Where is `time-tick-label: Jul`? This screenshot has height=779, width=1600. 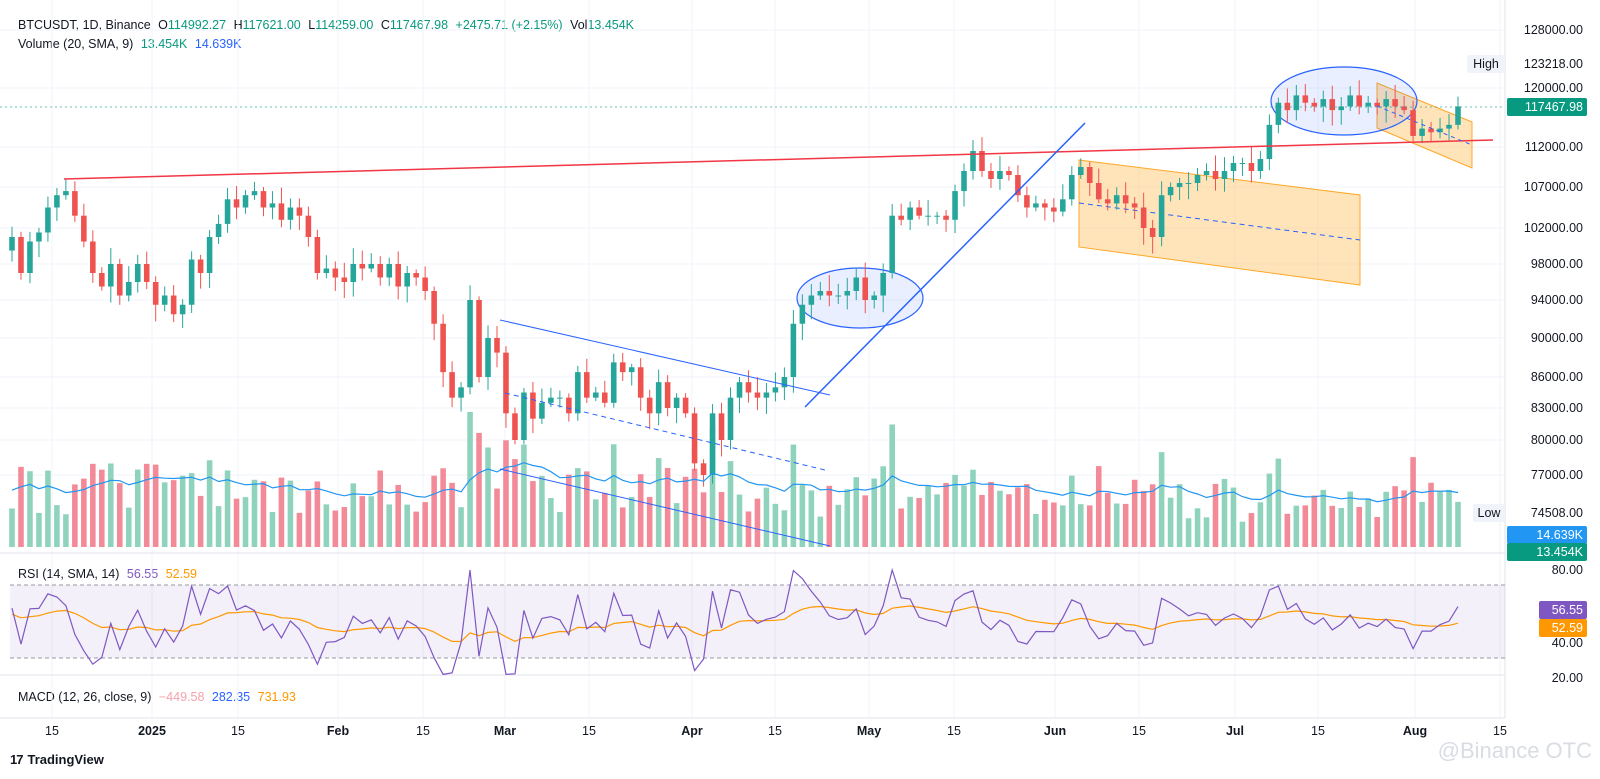 time-tick-label: Jul is located at coordinates (1235, 731).